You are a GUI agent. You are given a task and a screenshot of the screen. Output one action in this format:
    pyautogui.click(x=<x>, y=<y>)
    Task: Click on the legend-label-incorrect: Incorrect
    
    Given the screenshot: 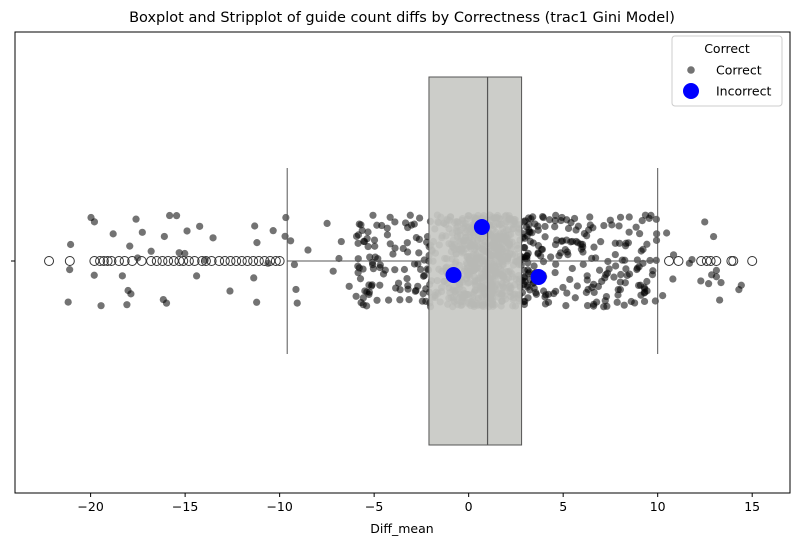 What is the action you would take?
    pyautogui.click(x=743, y=91)
    